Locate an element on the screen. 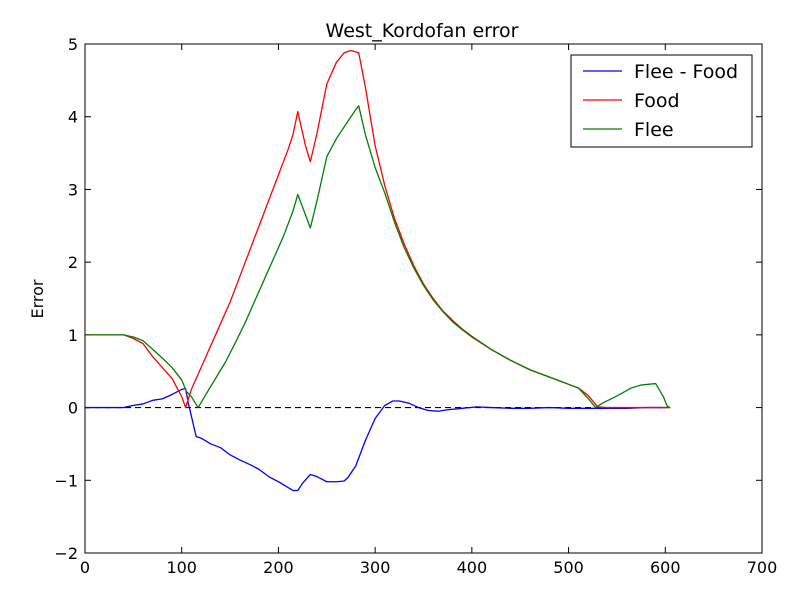  x-tick-label: 400 is located at coordinates (472, 567).